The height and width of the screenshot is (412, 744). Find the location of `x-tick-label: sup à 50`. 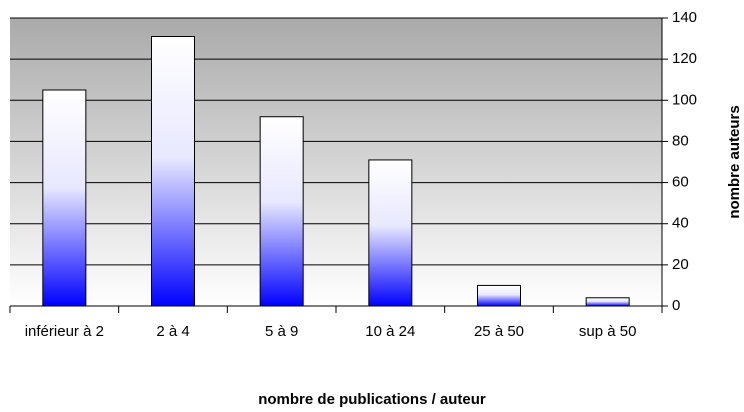

x-tick-label: sup à 50 is located at coordinates (607, 331).